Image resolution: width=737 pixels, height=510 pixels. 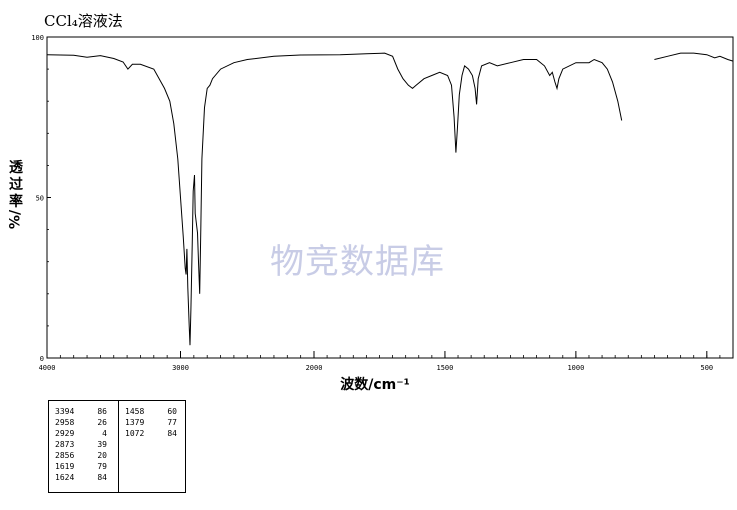 What do you see at coordinates (81, 411) in the screenshot?
I see `peak-table-left-row: 3394 86` at bounding box center [81, 411].